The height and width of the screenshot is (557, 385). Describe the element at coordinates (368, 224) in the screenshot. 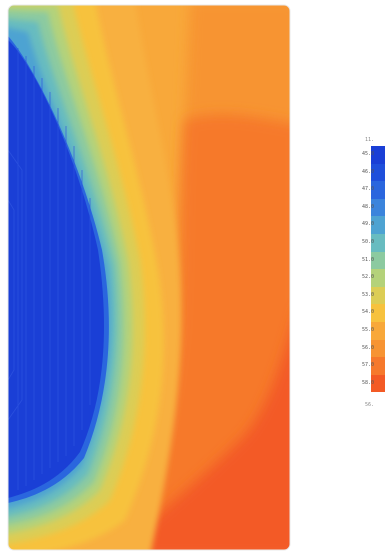

I see `legend-level-label: 49.0` at that location.